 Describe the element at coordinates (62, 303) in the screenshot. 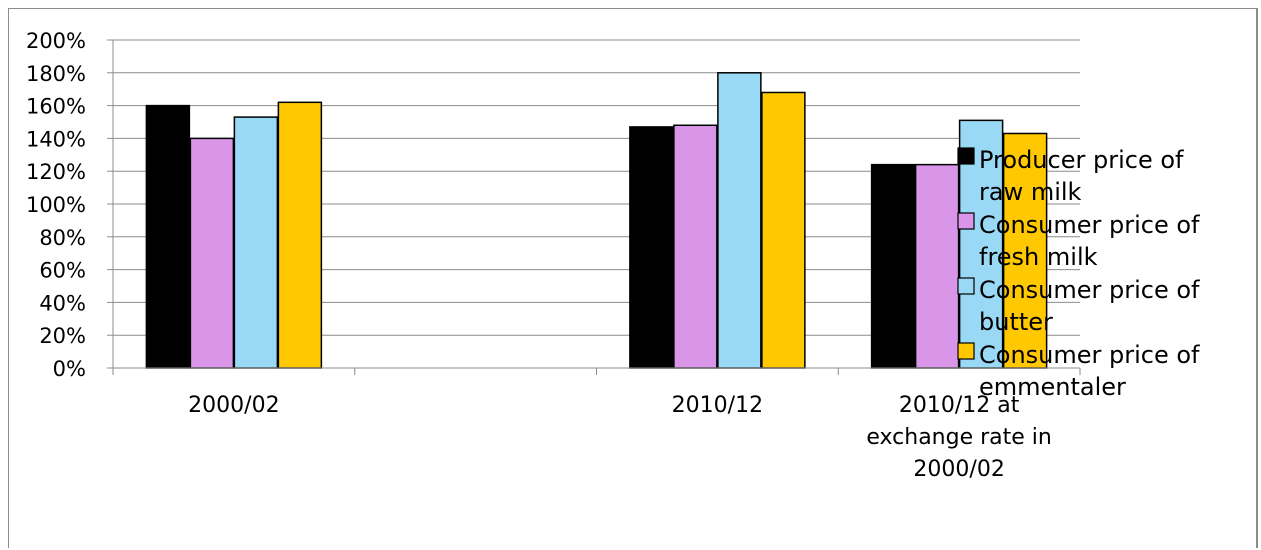

I see `y-tick-label: 40%` at that location.